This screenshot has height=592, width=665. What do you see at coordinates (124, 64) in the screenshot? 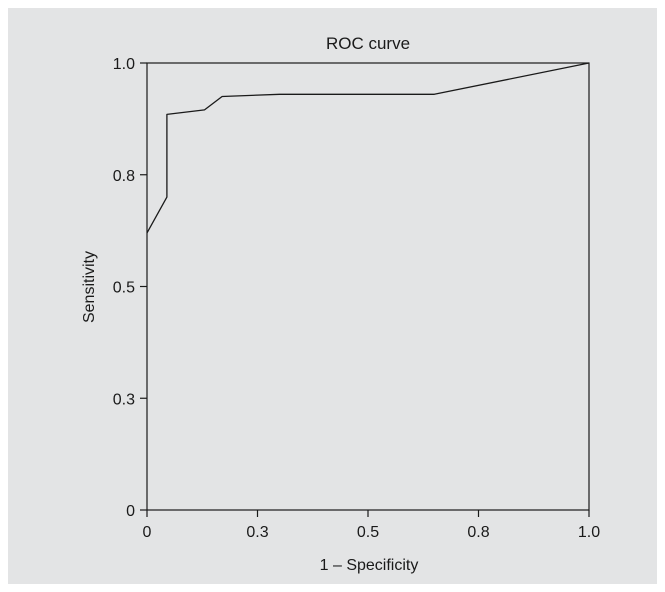
I see `y-tick-label: 1.0` at bounding box center [124, 64].